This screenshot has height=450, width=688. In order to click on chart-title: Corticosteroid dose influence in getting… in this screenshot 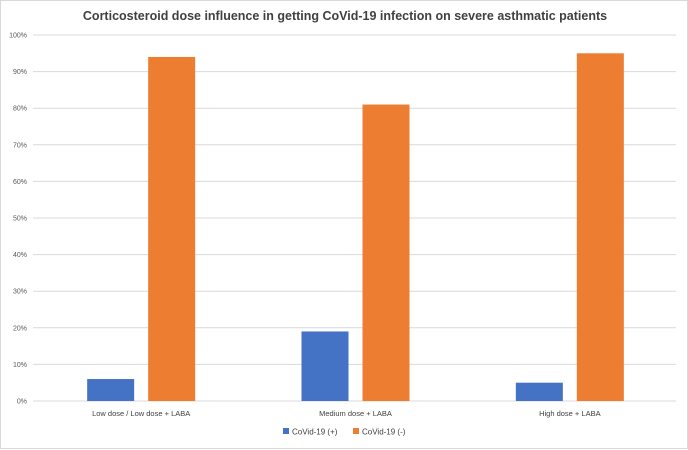, I will do `click(345, 16)`.